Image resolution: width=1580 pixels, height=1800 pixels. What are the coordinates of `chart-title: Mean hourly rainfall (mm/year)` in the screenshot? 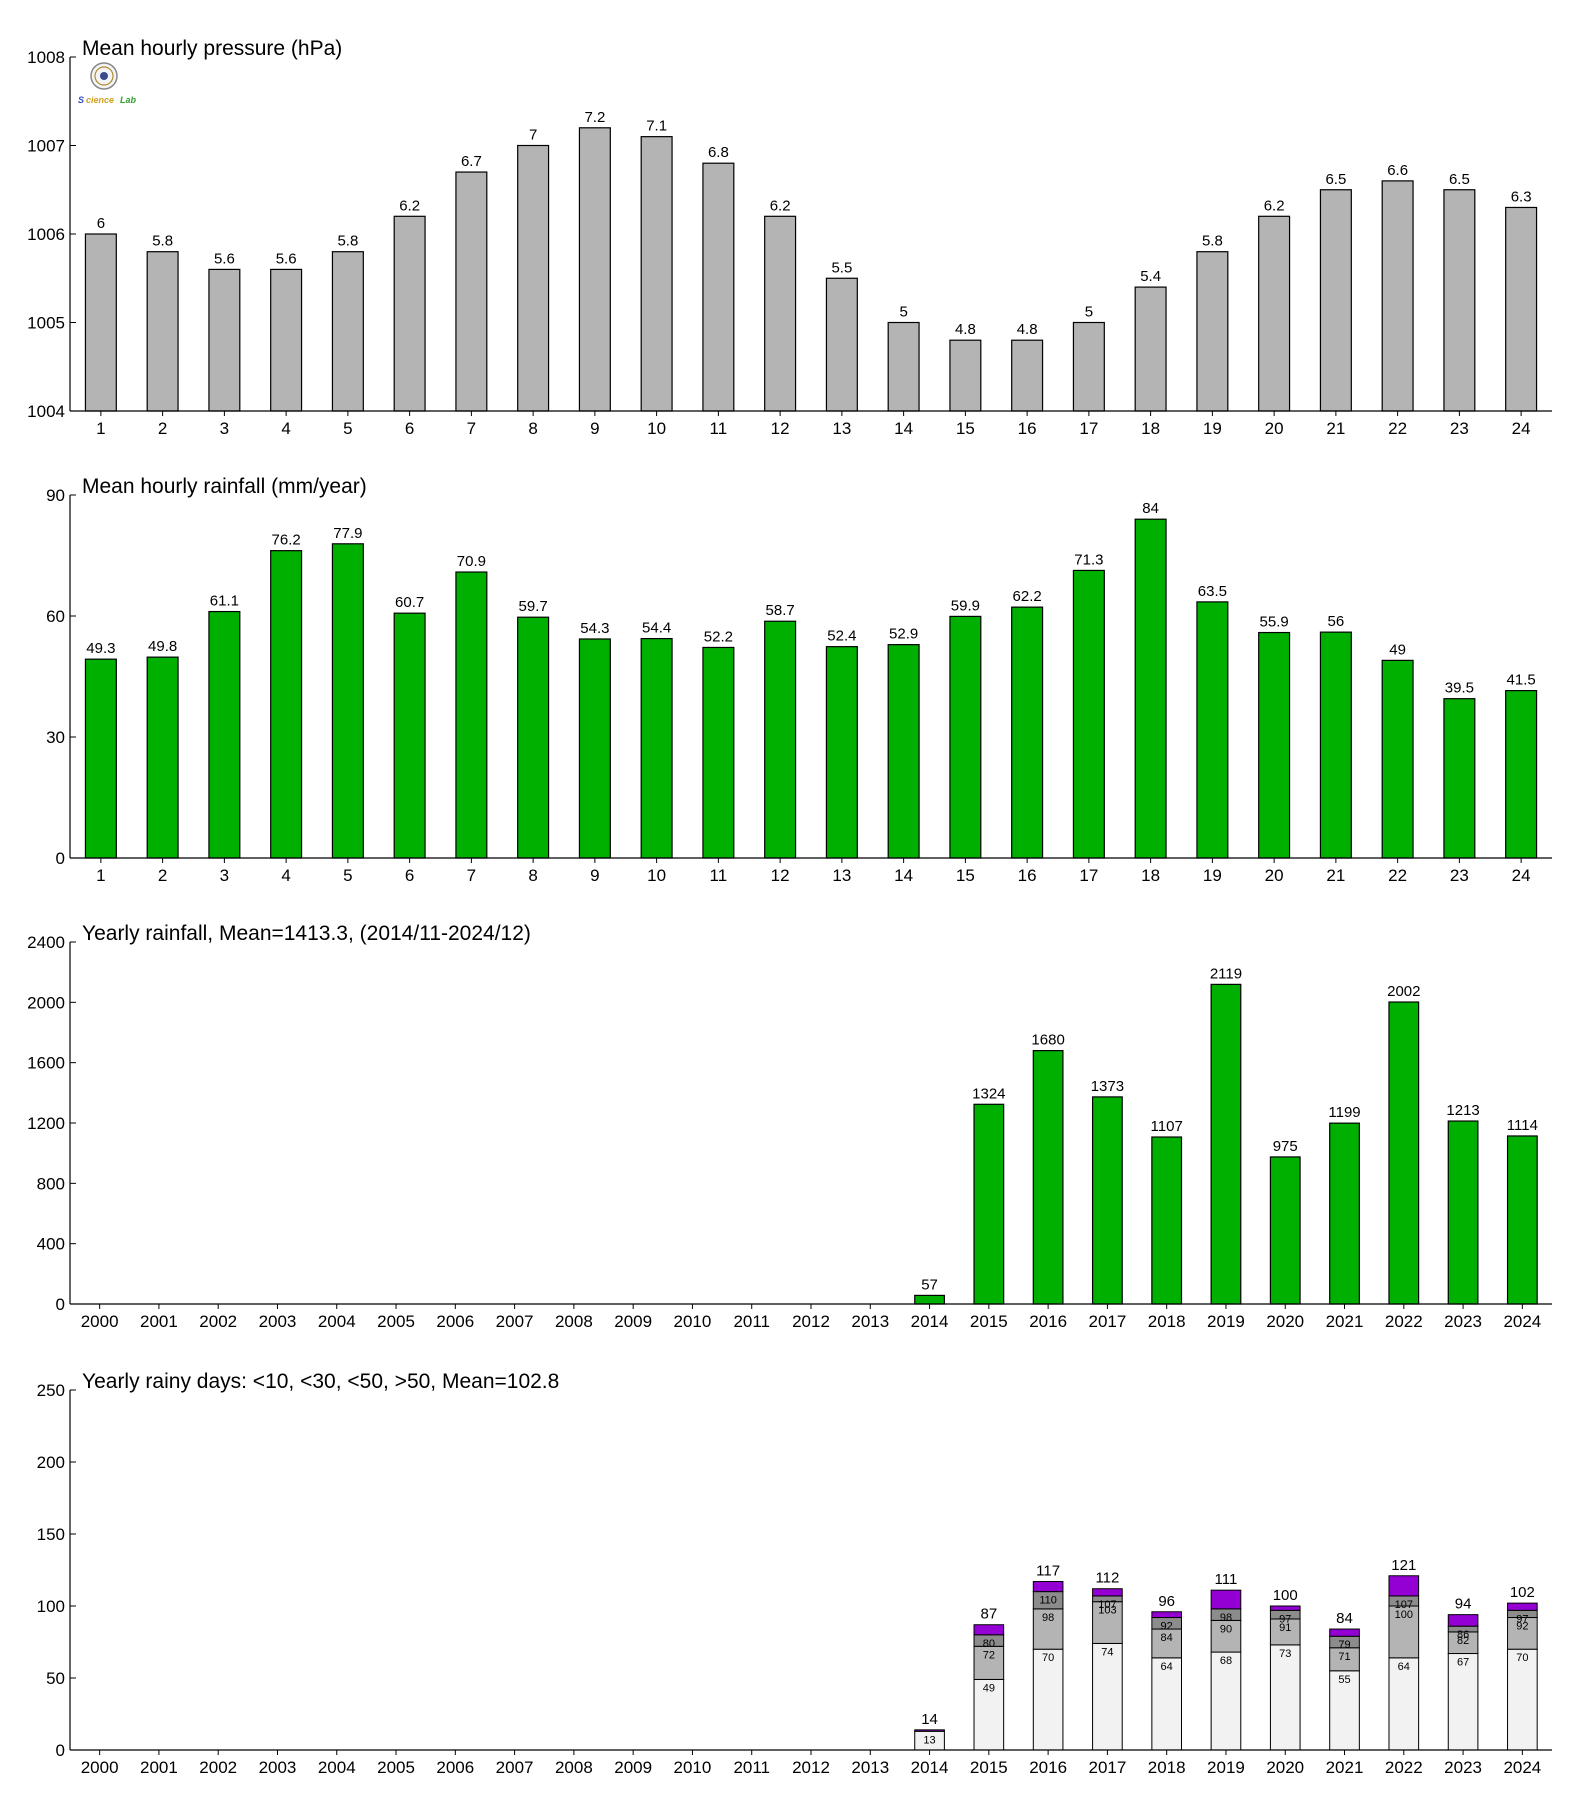 It's located at (224, 486).